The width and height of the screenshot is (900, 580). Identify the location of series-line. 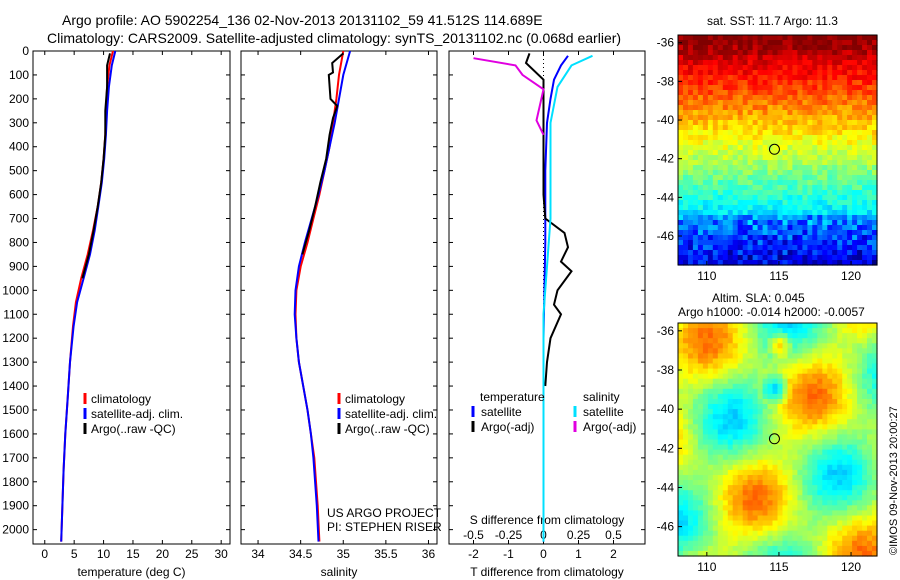
(322, 153).